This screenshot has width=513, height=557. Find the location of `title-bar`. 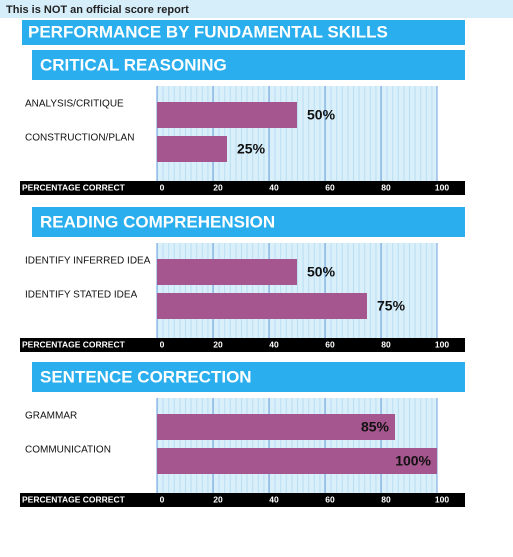

title-bar is located at coordinates (243, 32).